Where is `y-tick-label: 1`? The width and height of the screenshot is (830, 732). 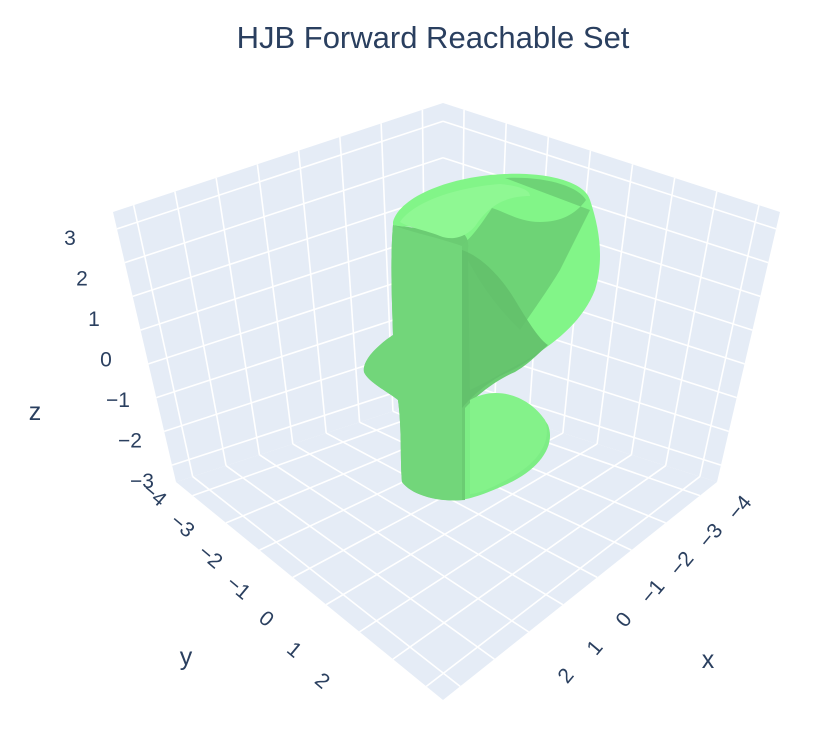
y-tick-label: 1 is located at coordinates (294, 649).